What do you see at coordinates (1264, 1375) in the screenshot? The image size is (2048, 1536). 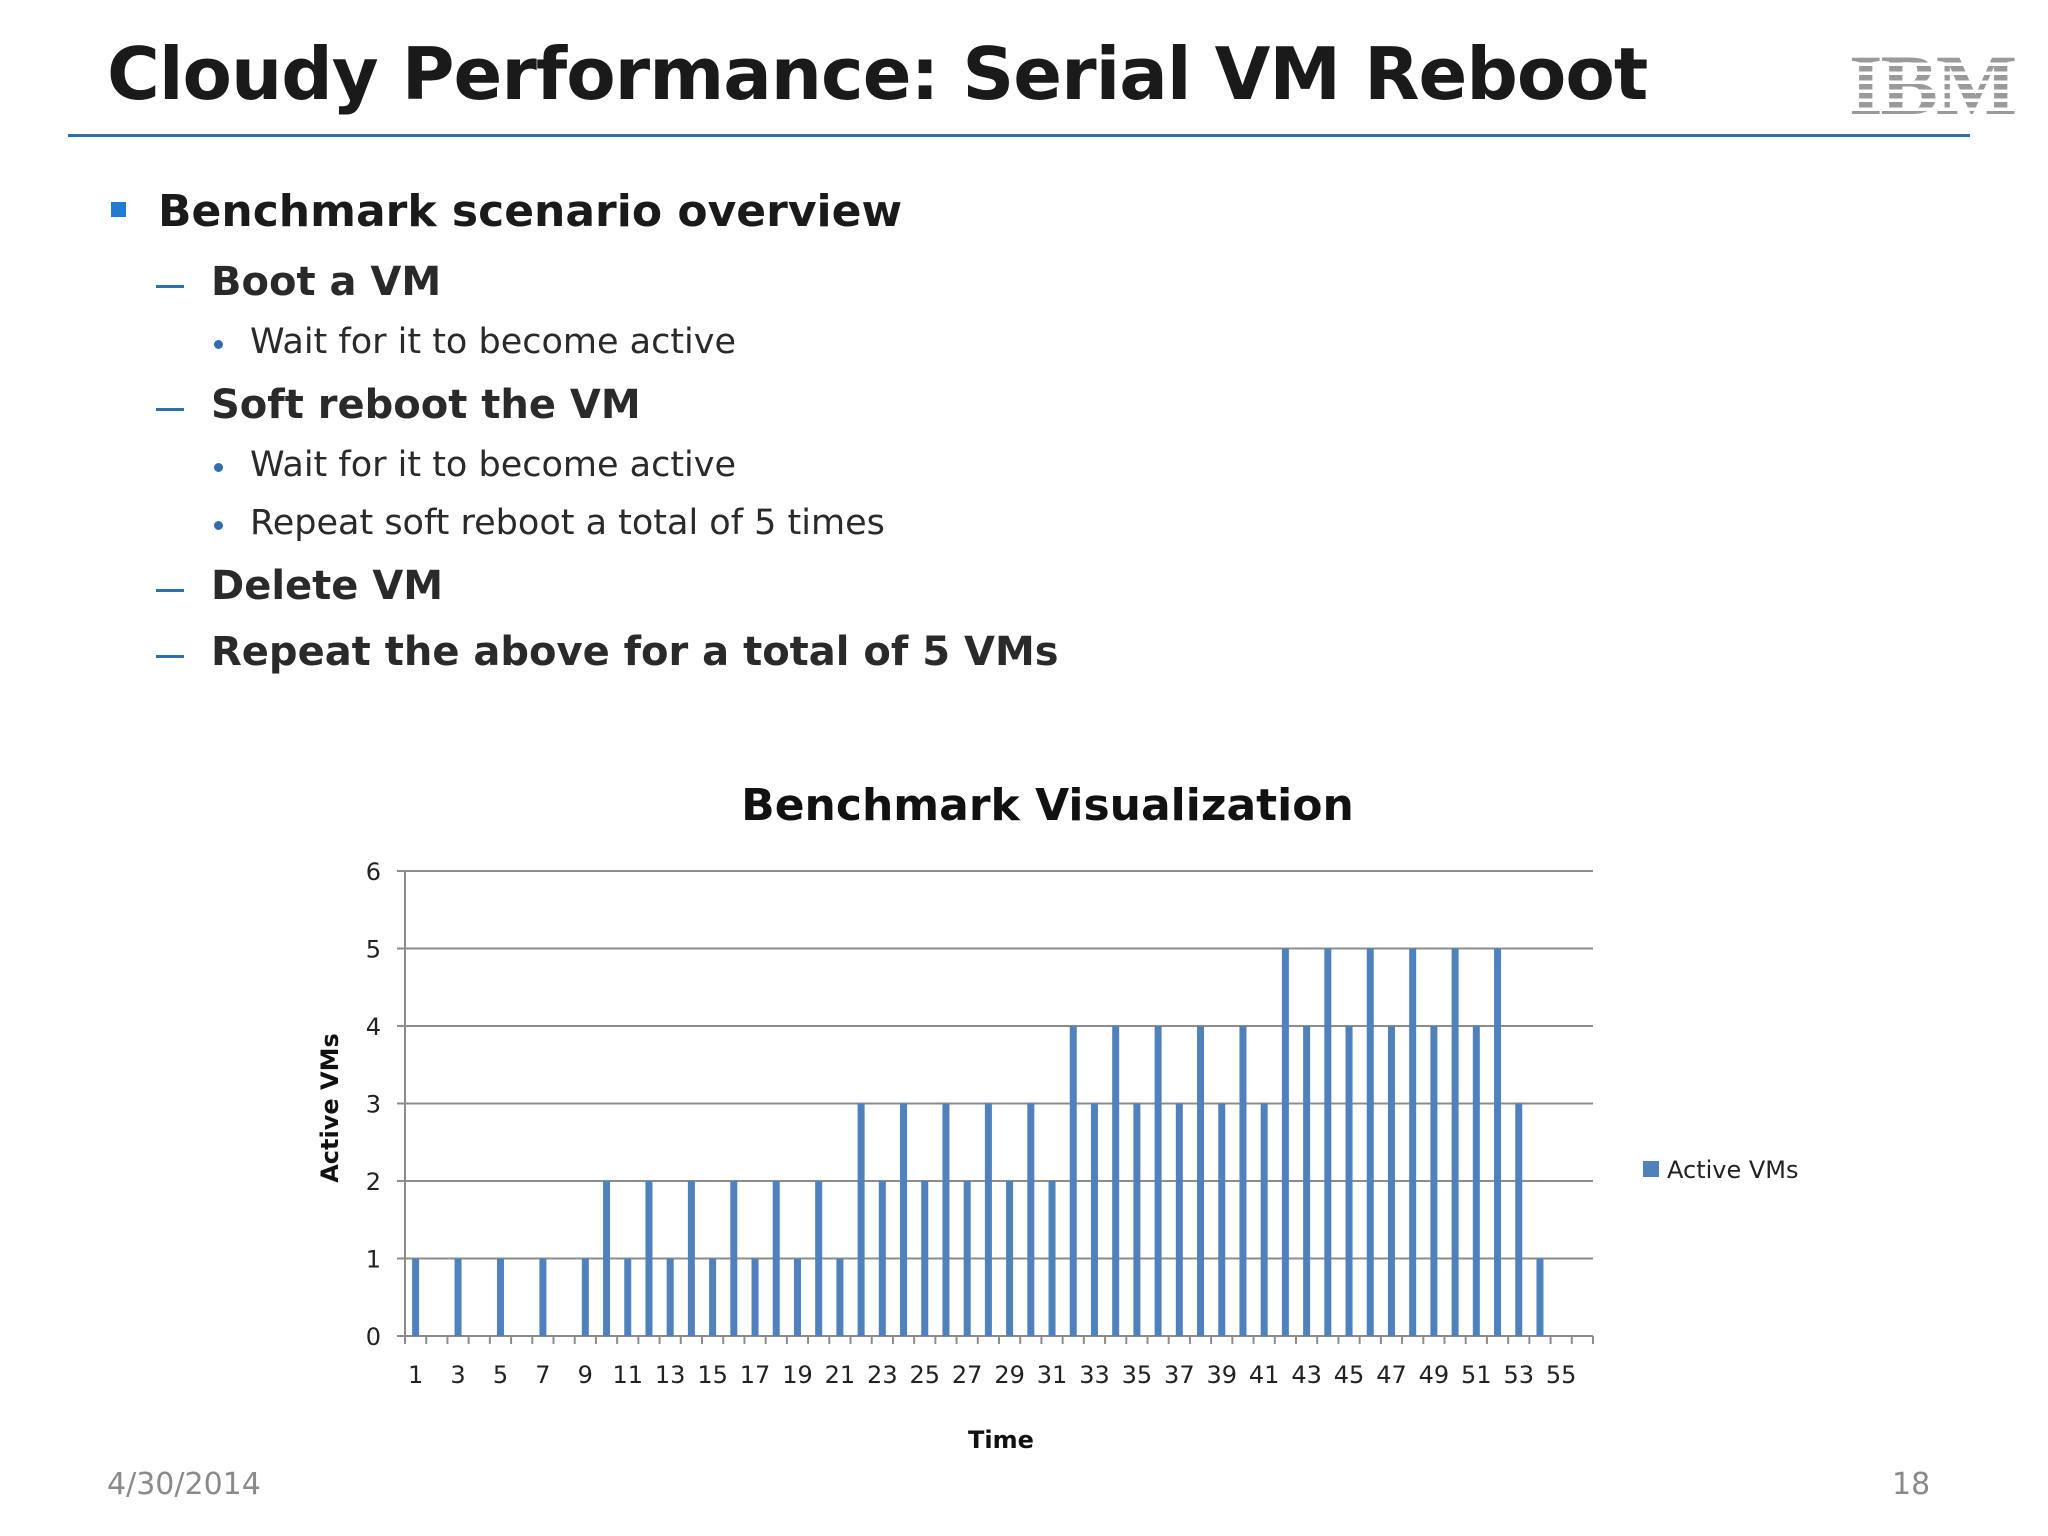 I see `x-tick-label: 41` at bounding box center [1264, 1375].